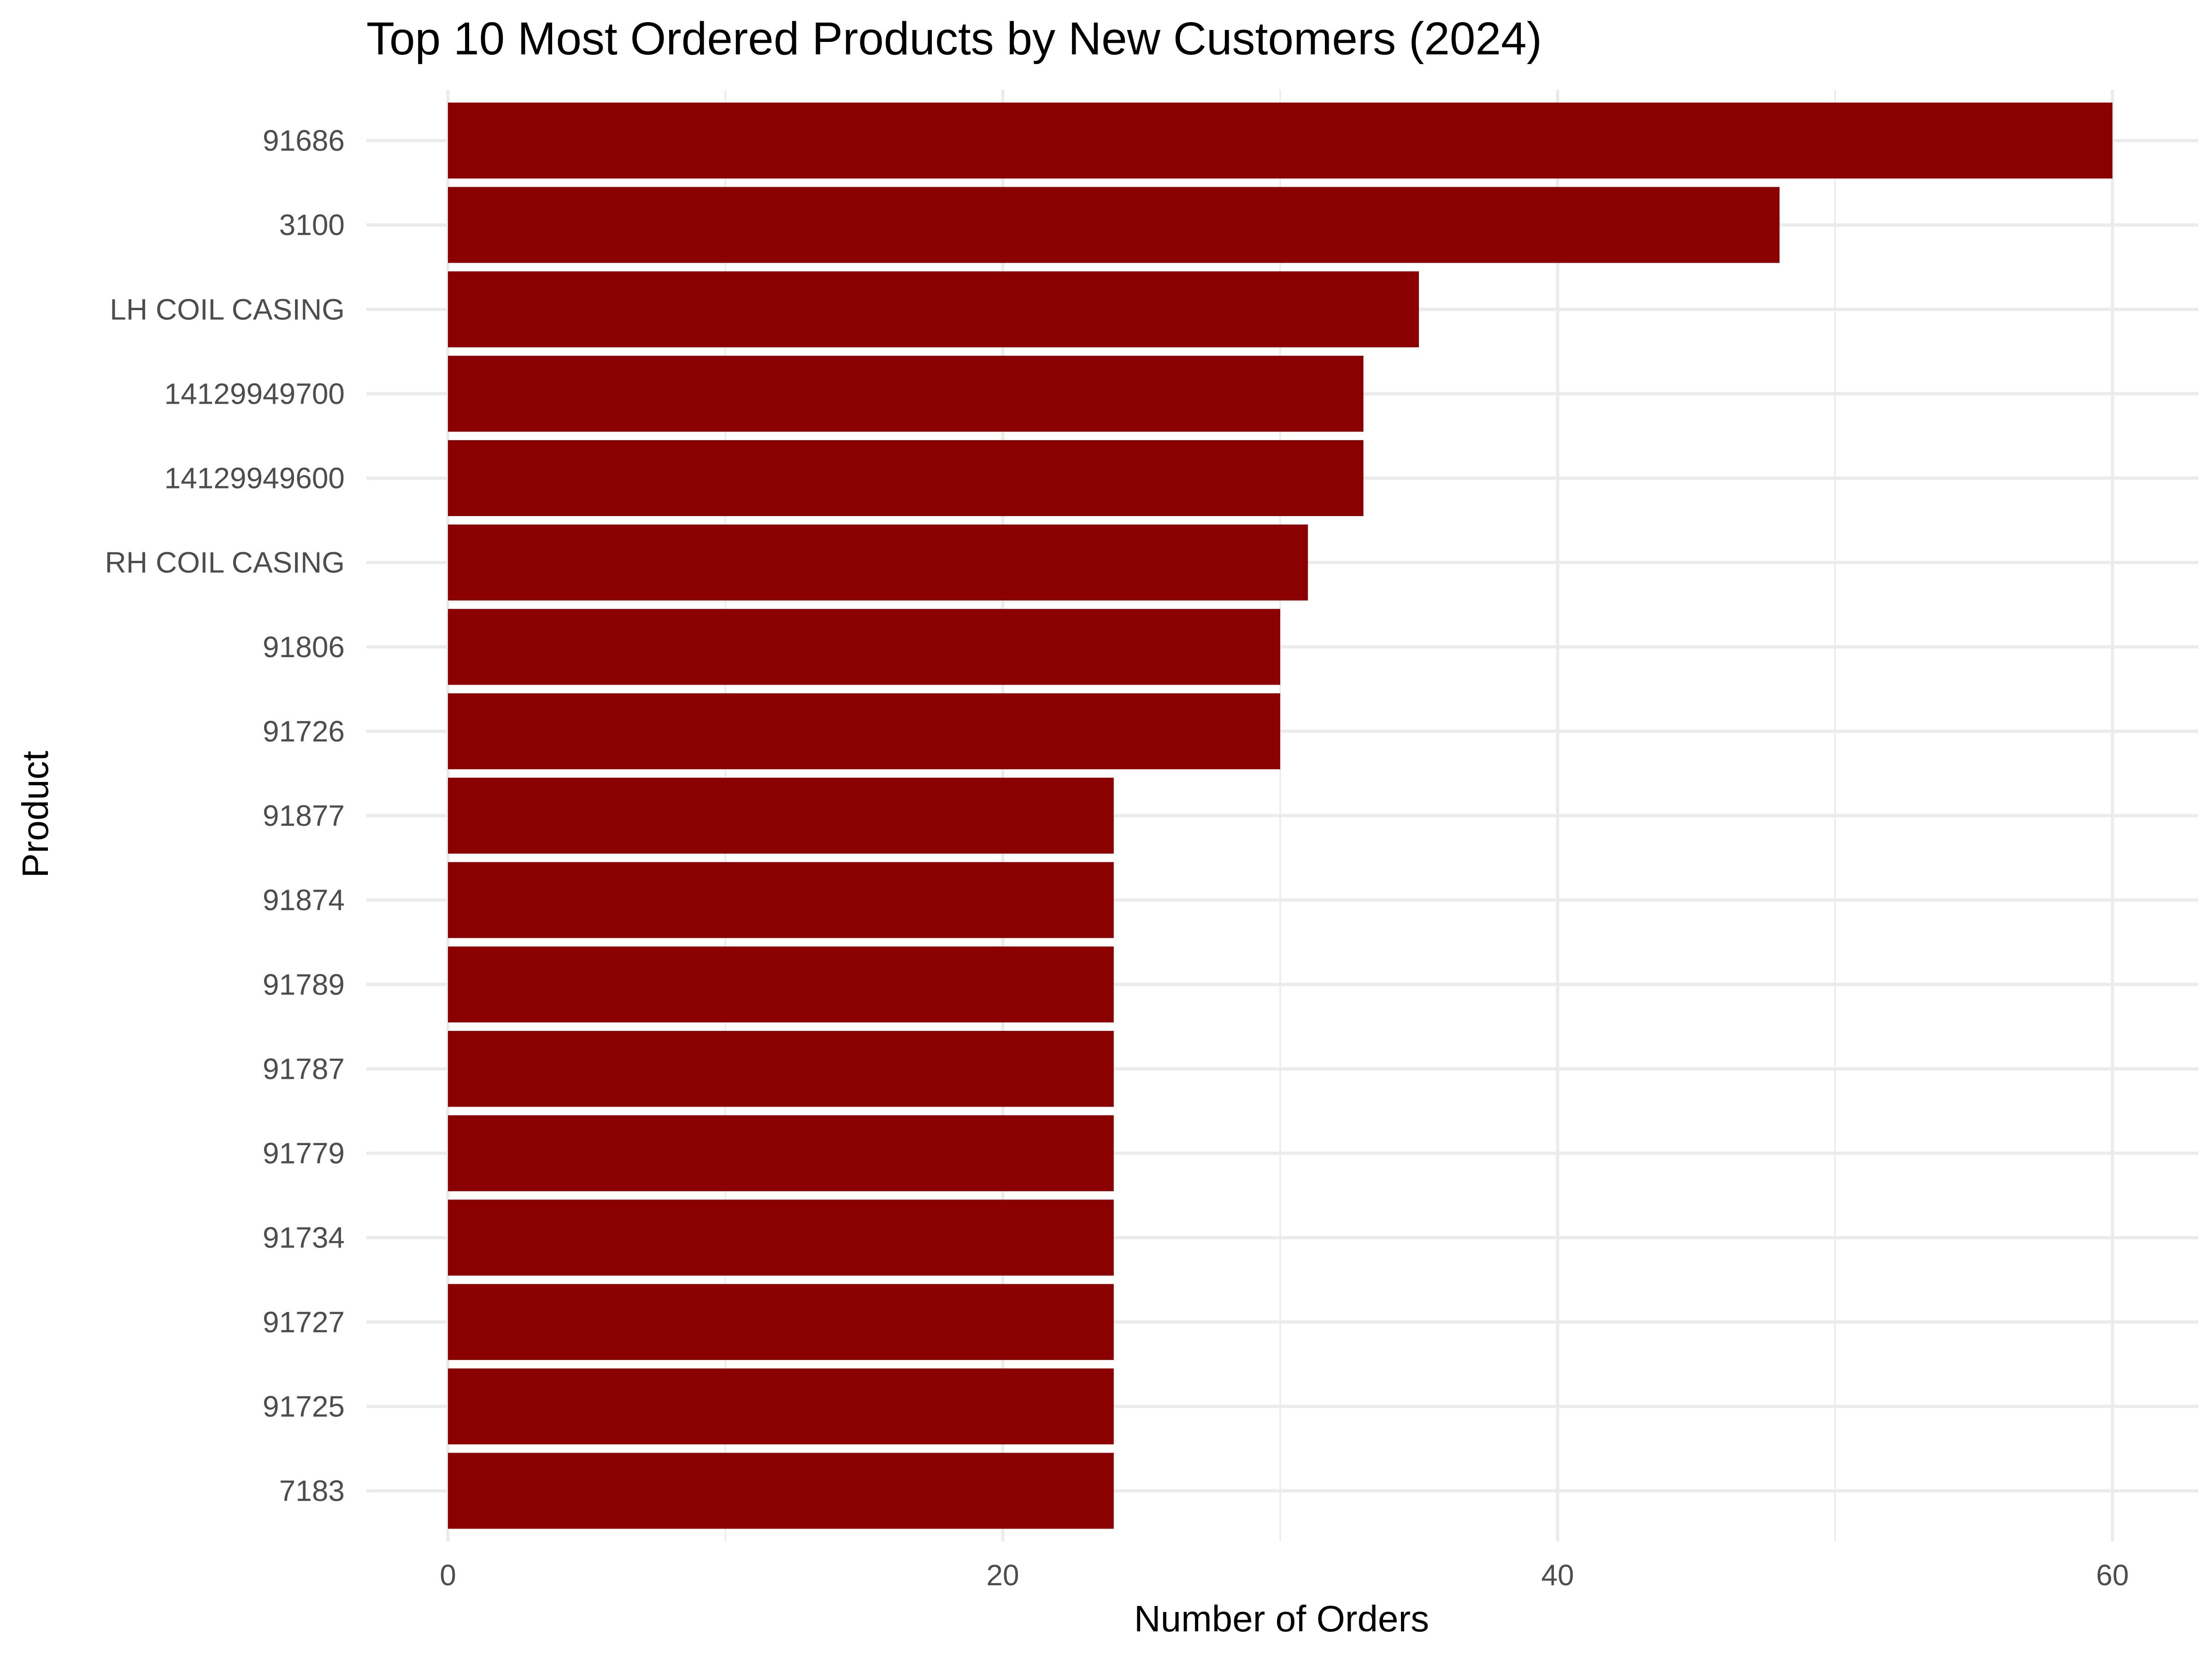 This screenshot has height=1659, width=2212. Describe the element at coordinates (1002, 1575) in the screenshot. I see `x-tick-label-1: 20` at that location.